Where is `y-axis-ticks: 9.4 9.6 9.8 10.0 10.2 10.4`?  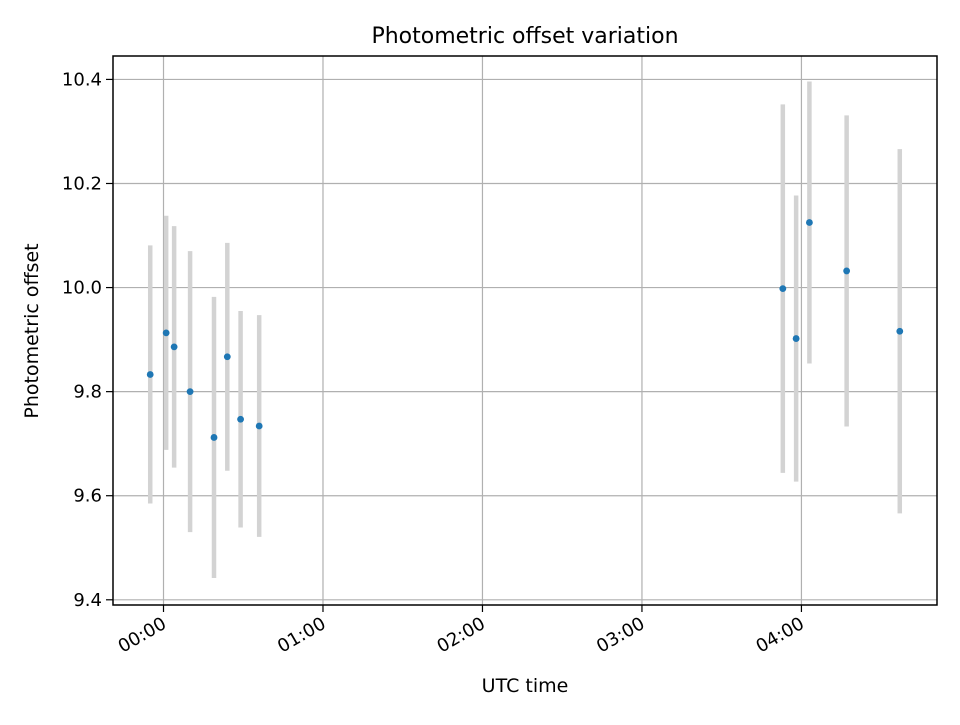 y-axis-ticks: 9.4 9.6 9.8 10.0 10.2 10.4 is located at coordinates (87, 340).